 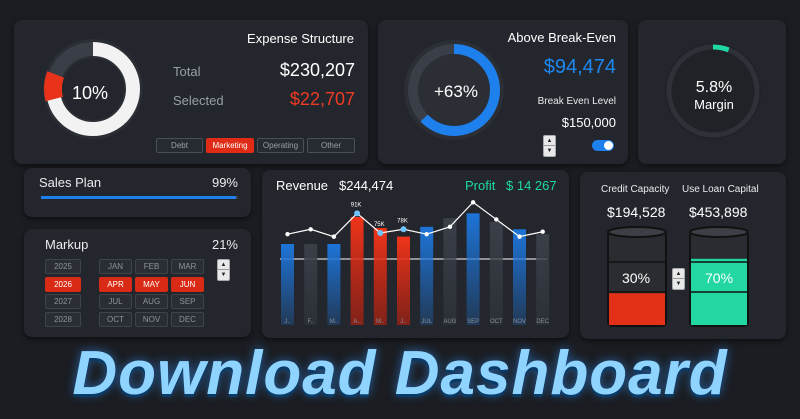 What do you see at coordinates (151, 301) in the screenshot?
I see `month-aug: AUG` at bounding box center [151, 301].